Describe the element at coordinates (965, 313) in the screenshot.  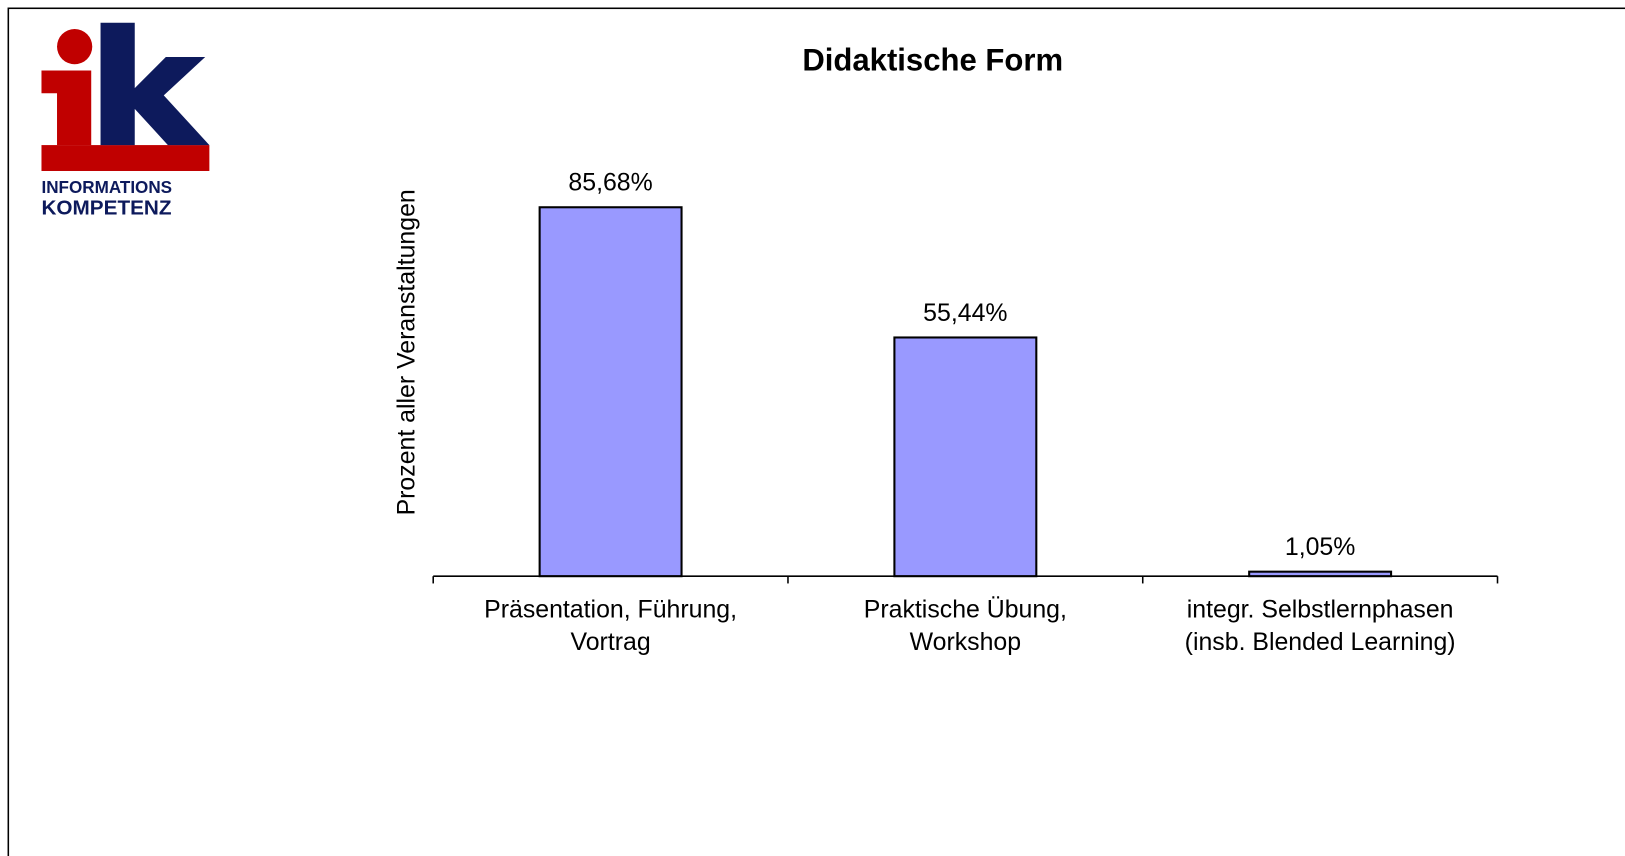
I see `value-label: 55,44%` at that location.